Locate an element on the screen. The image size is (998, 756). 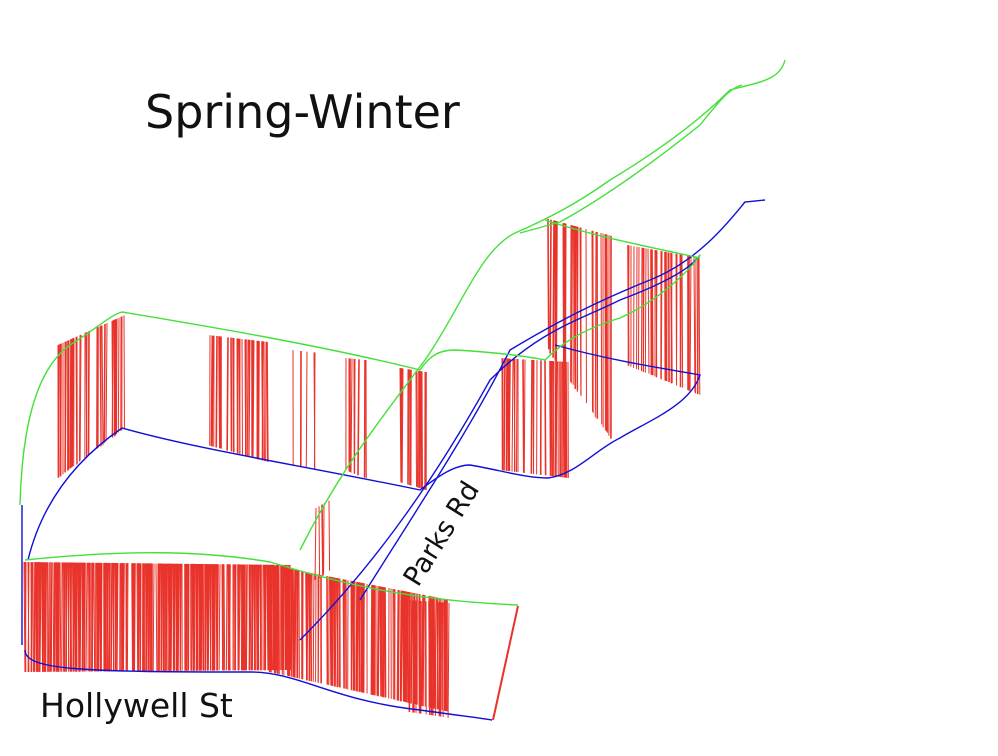
upper-route-east-top is located at coordinates (622, 239).